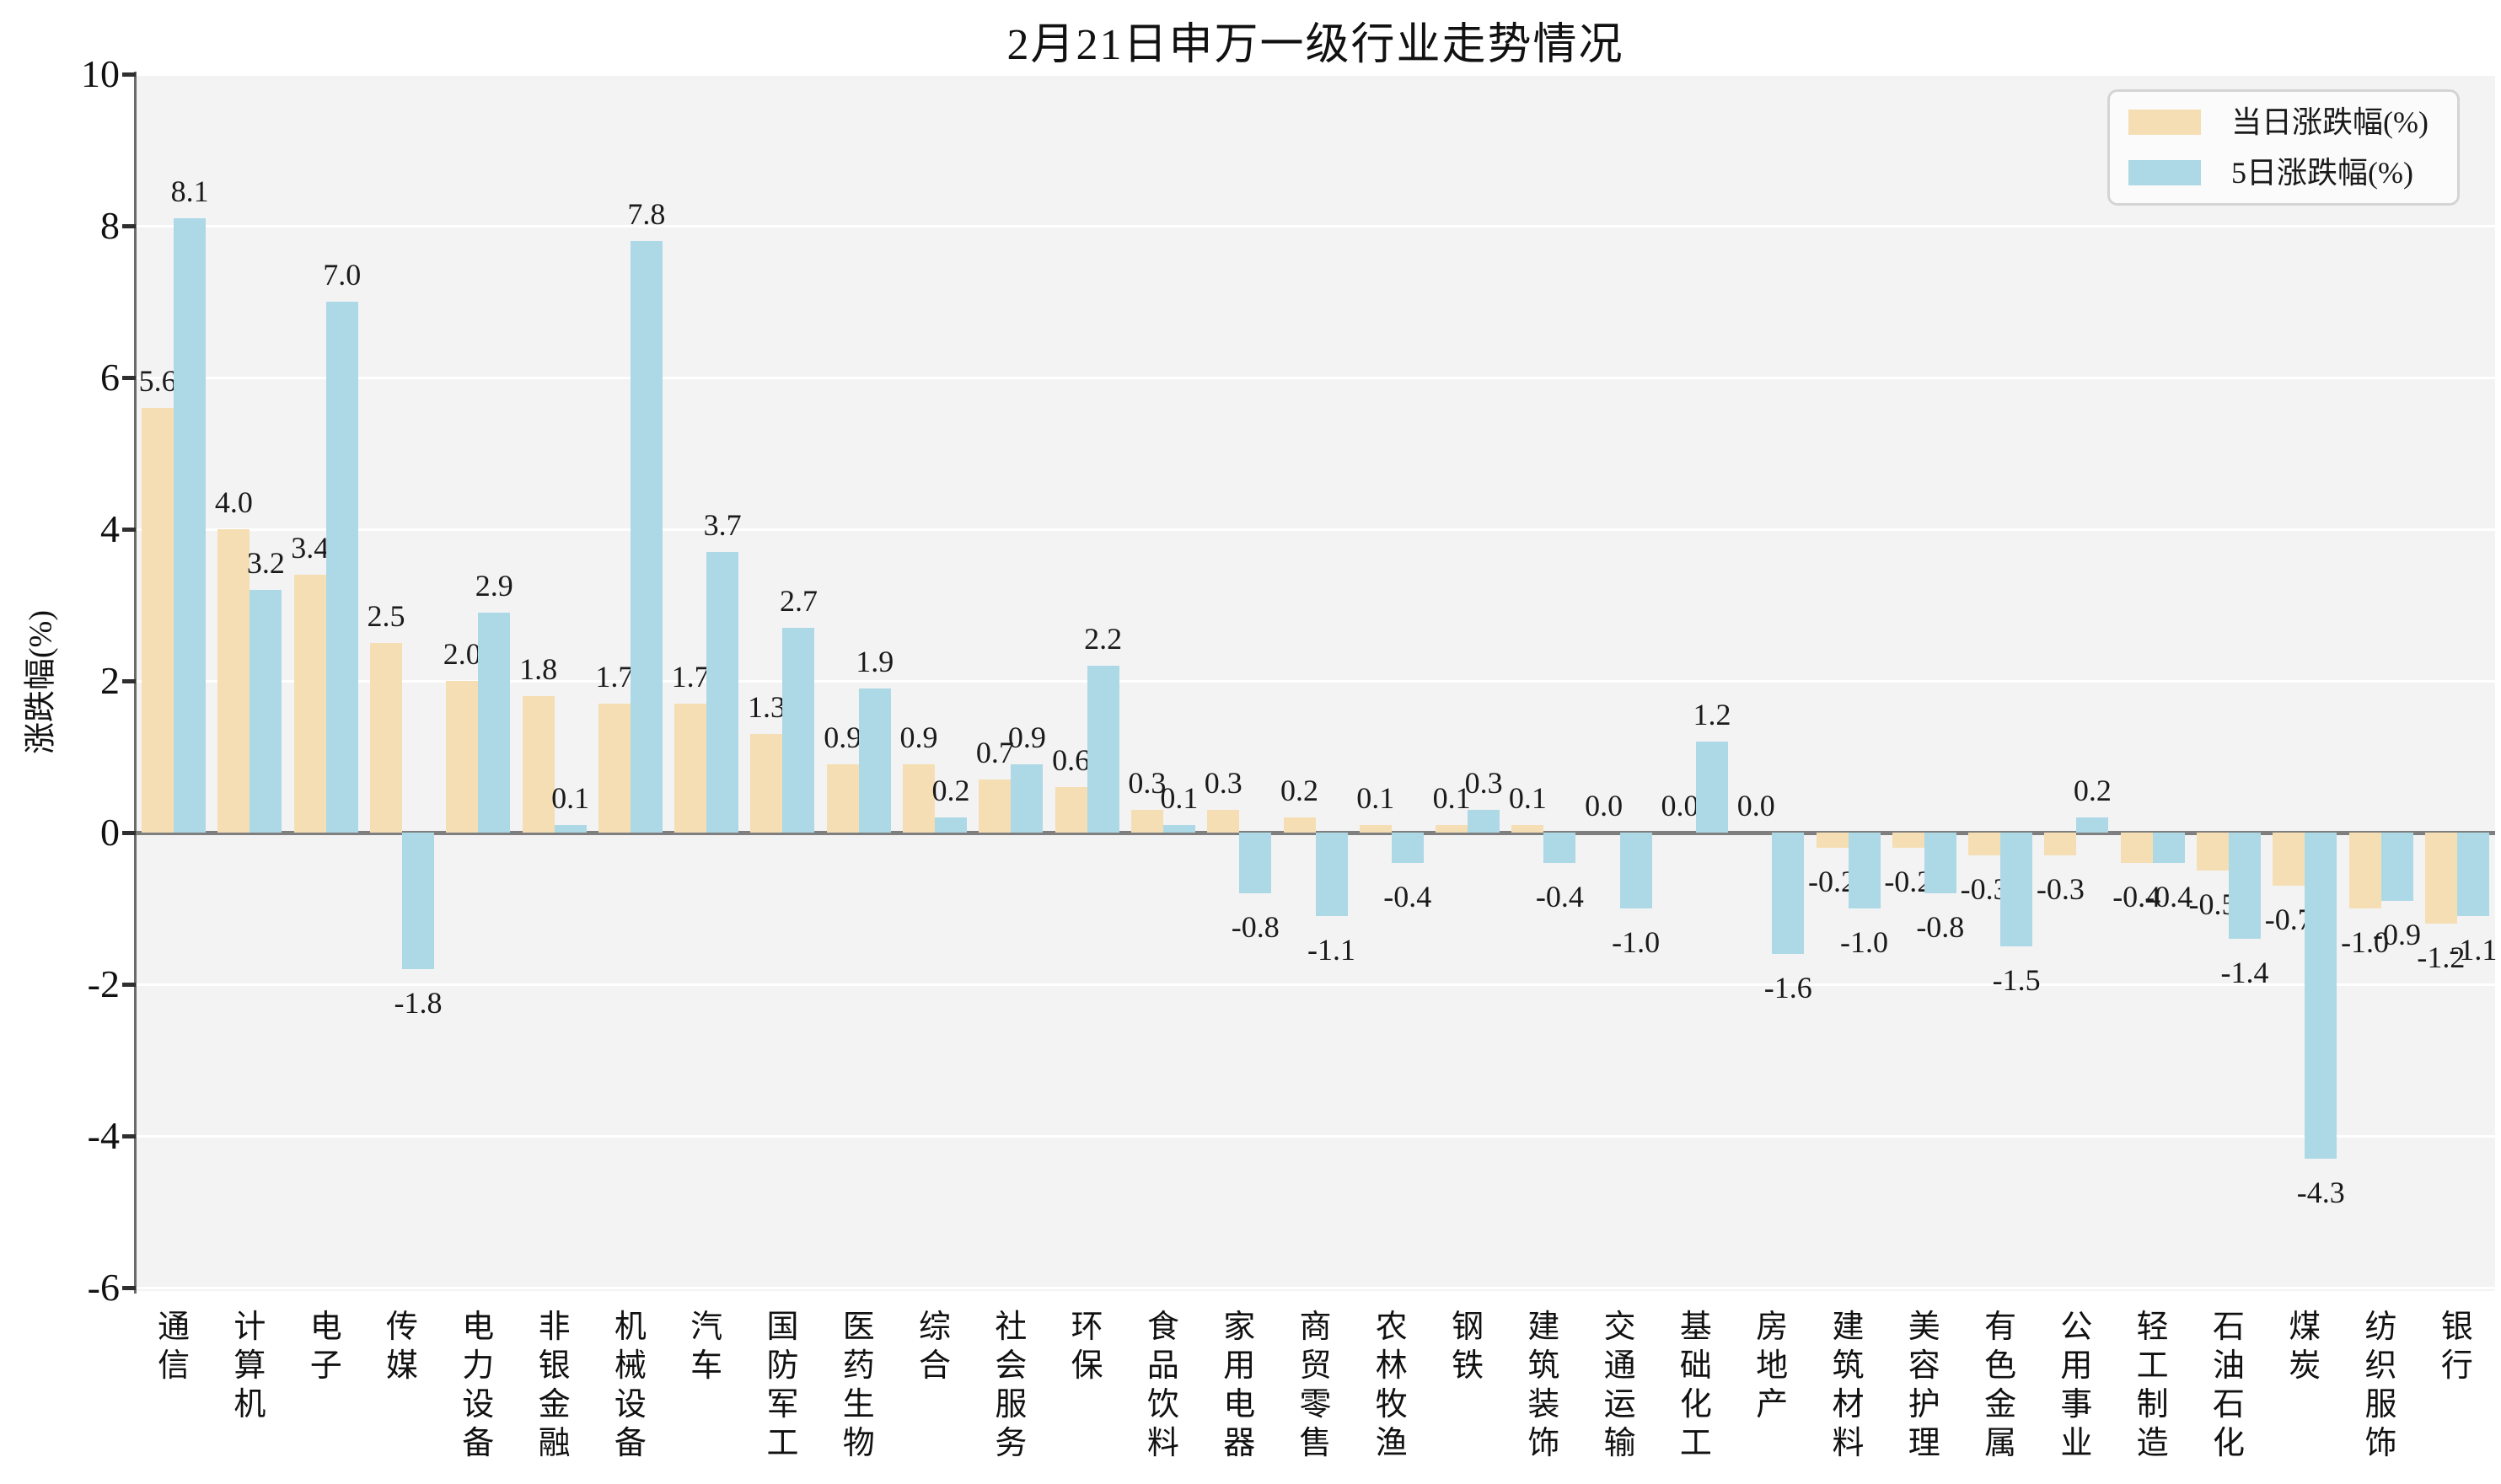  Describe the element at coordinates (1331, 950) in the screenshot. I see `bar-value-label: -1.1` at that location.